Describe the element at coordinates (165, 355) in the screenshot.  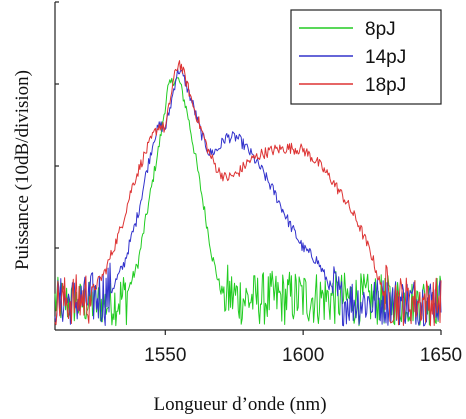
I see `x-tick-label: 1550` at that location.